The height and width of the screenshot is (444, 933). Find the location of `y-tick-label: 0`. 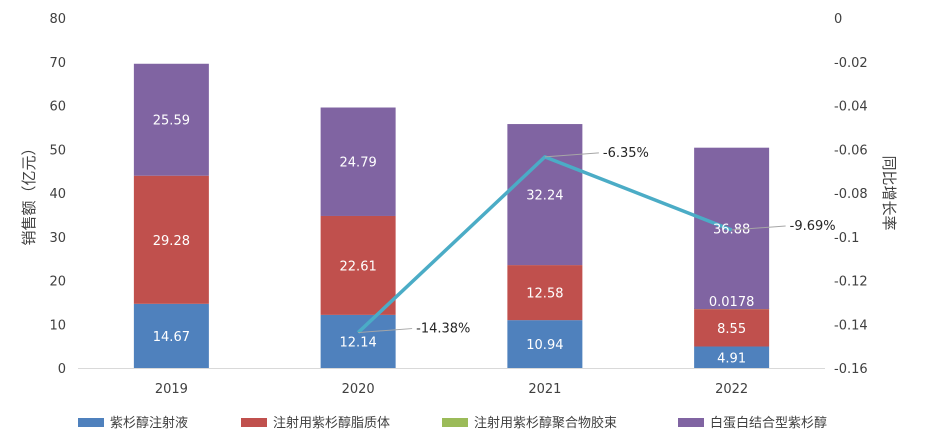

y-tick-label: 0 is located at coordinates (62, 369).